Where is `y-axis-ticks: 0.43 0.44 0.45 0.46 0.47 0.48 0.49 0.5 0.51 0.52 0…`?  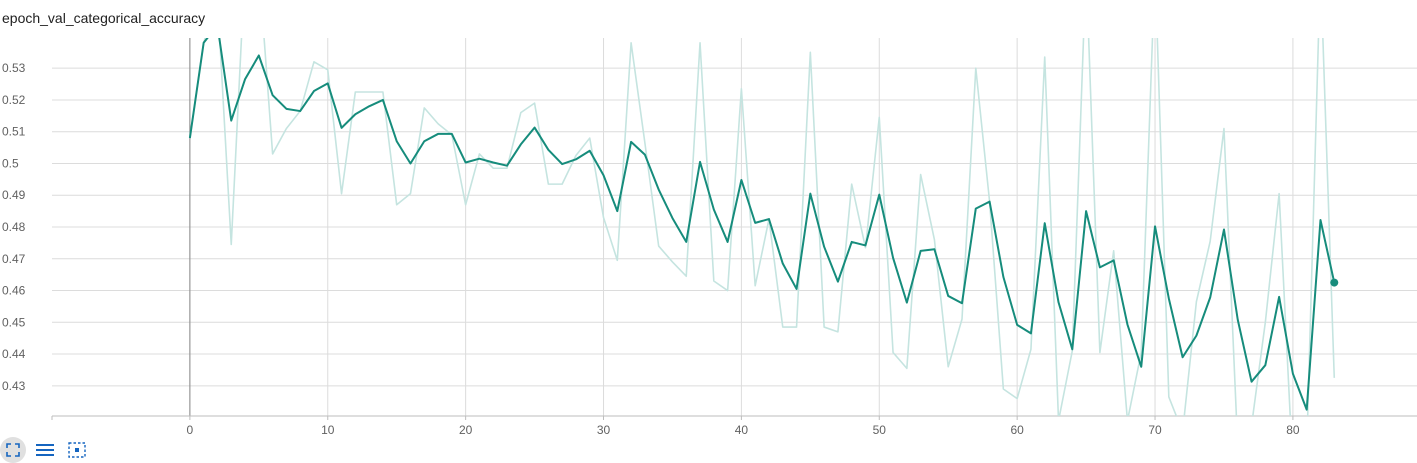
y-axis-ticks: 0.43 0.44 0.45 0.46 0.47 0.48 0.49 0.5 0.51 0.52 0… is located at coordinates (14, 227).